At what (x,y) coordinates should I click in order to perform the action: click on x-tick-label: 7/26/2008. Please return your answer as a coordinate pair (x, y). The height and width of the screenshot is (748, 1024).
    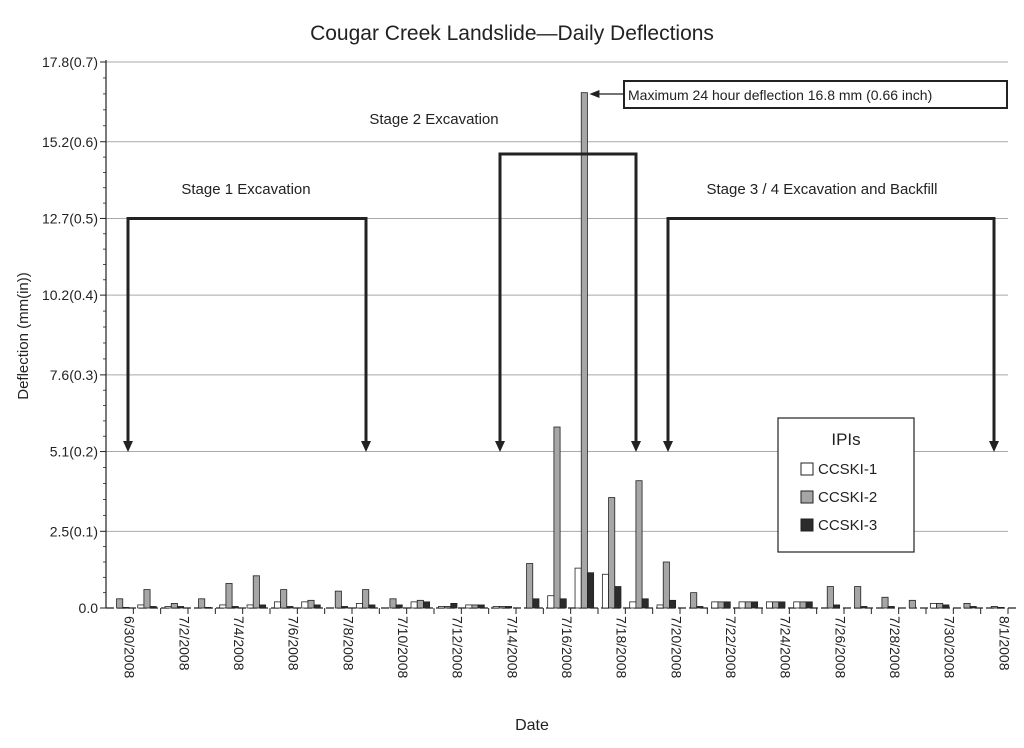
    Looking at the image, I should click on (840, 647).